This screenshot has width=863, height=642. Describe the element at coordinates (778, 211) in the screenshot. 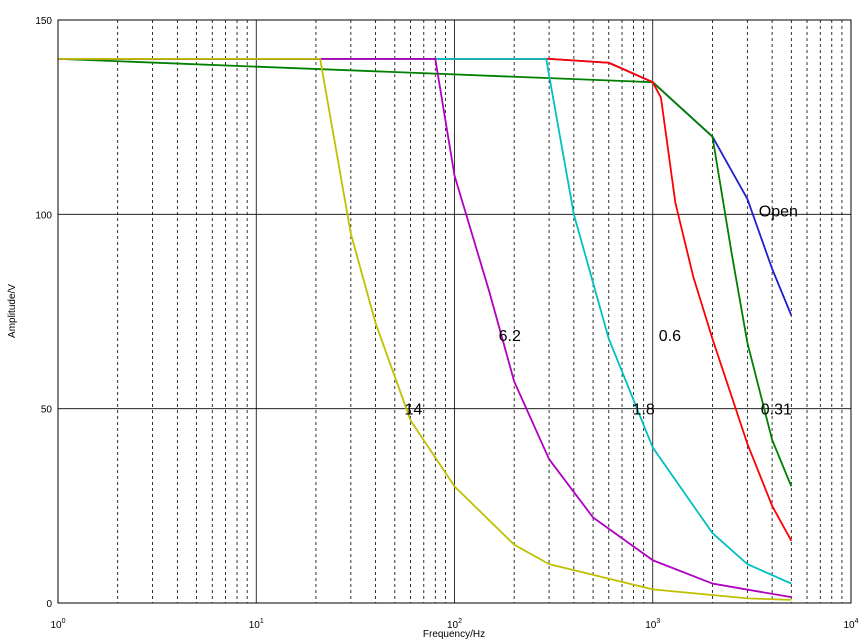

I see `curve-label: Open` at that location.